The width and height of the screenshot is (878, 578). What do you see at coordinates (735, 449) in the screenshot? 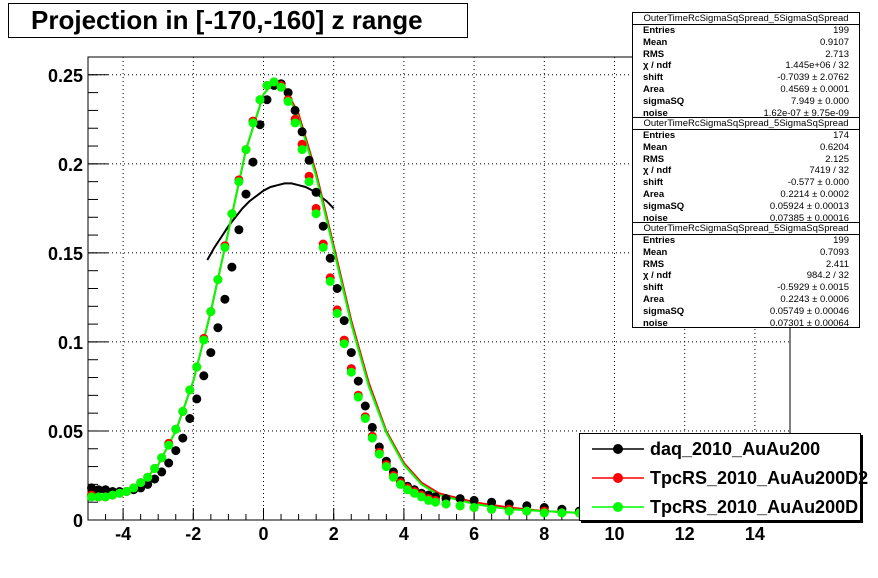
I see `legend-label-daq: daq_2010_AuAu200` at bounding box center [735, 449].